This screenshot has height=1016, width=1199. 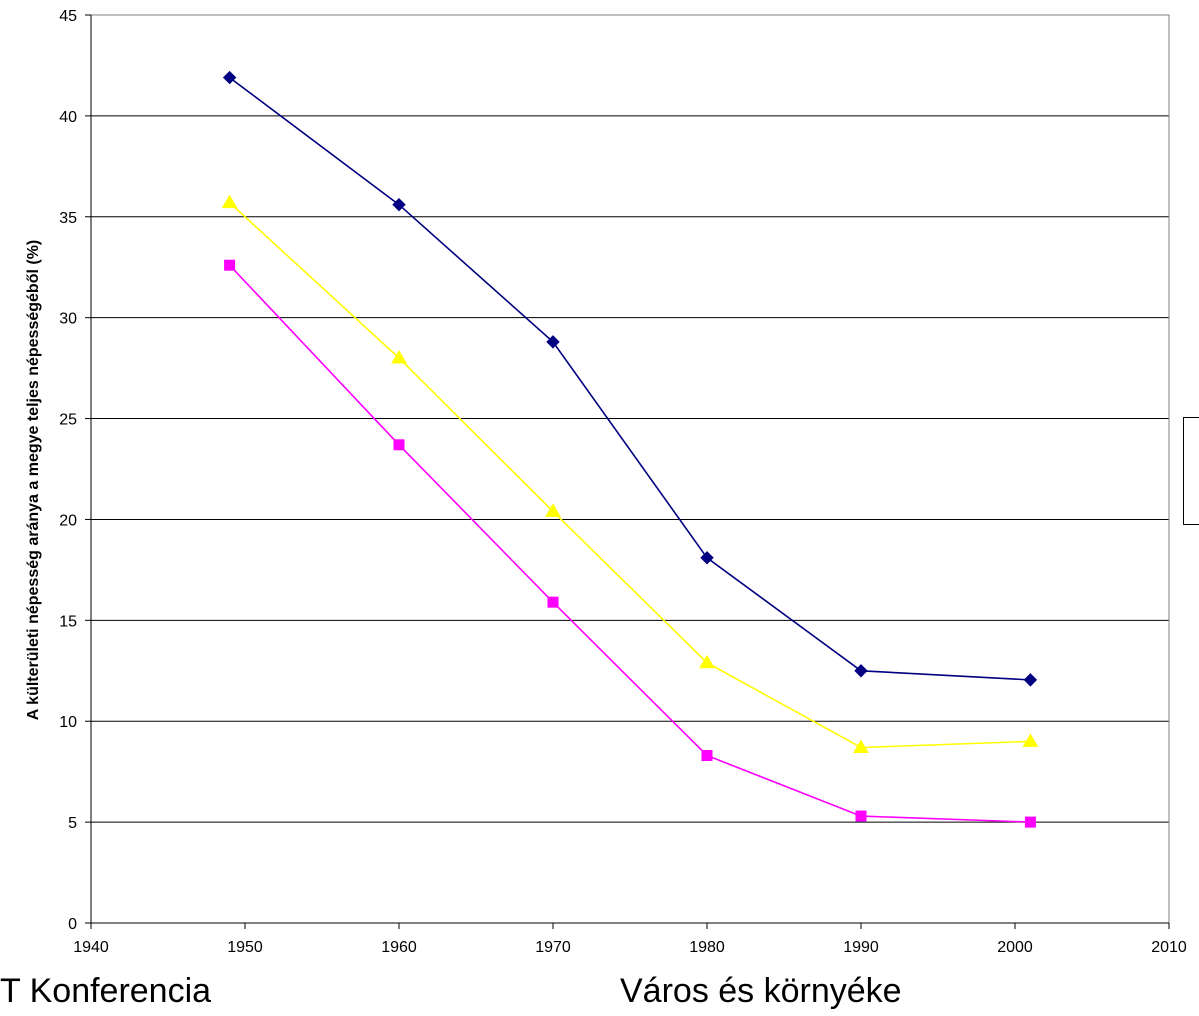 I want to click on x-tick-label: 1980, so click(x=707, y=947).